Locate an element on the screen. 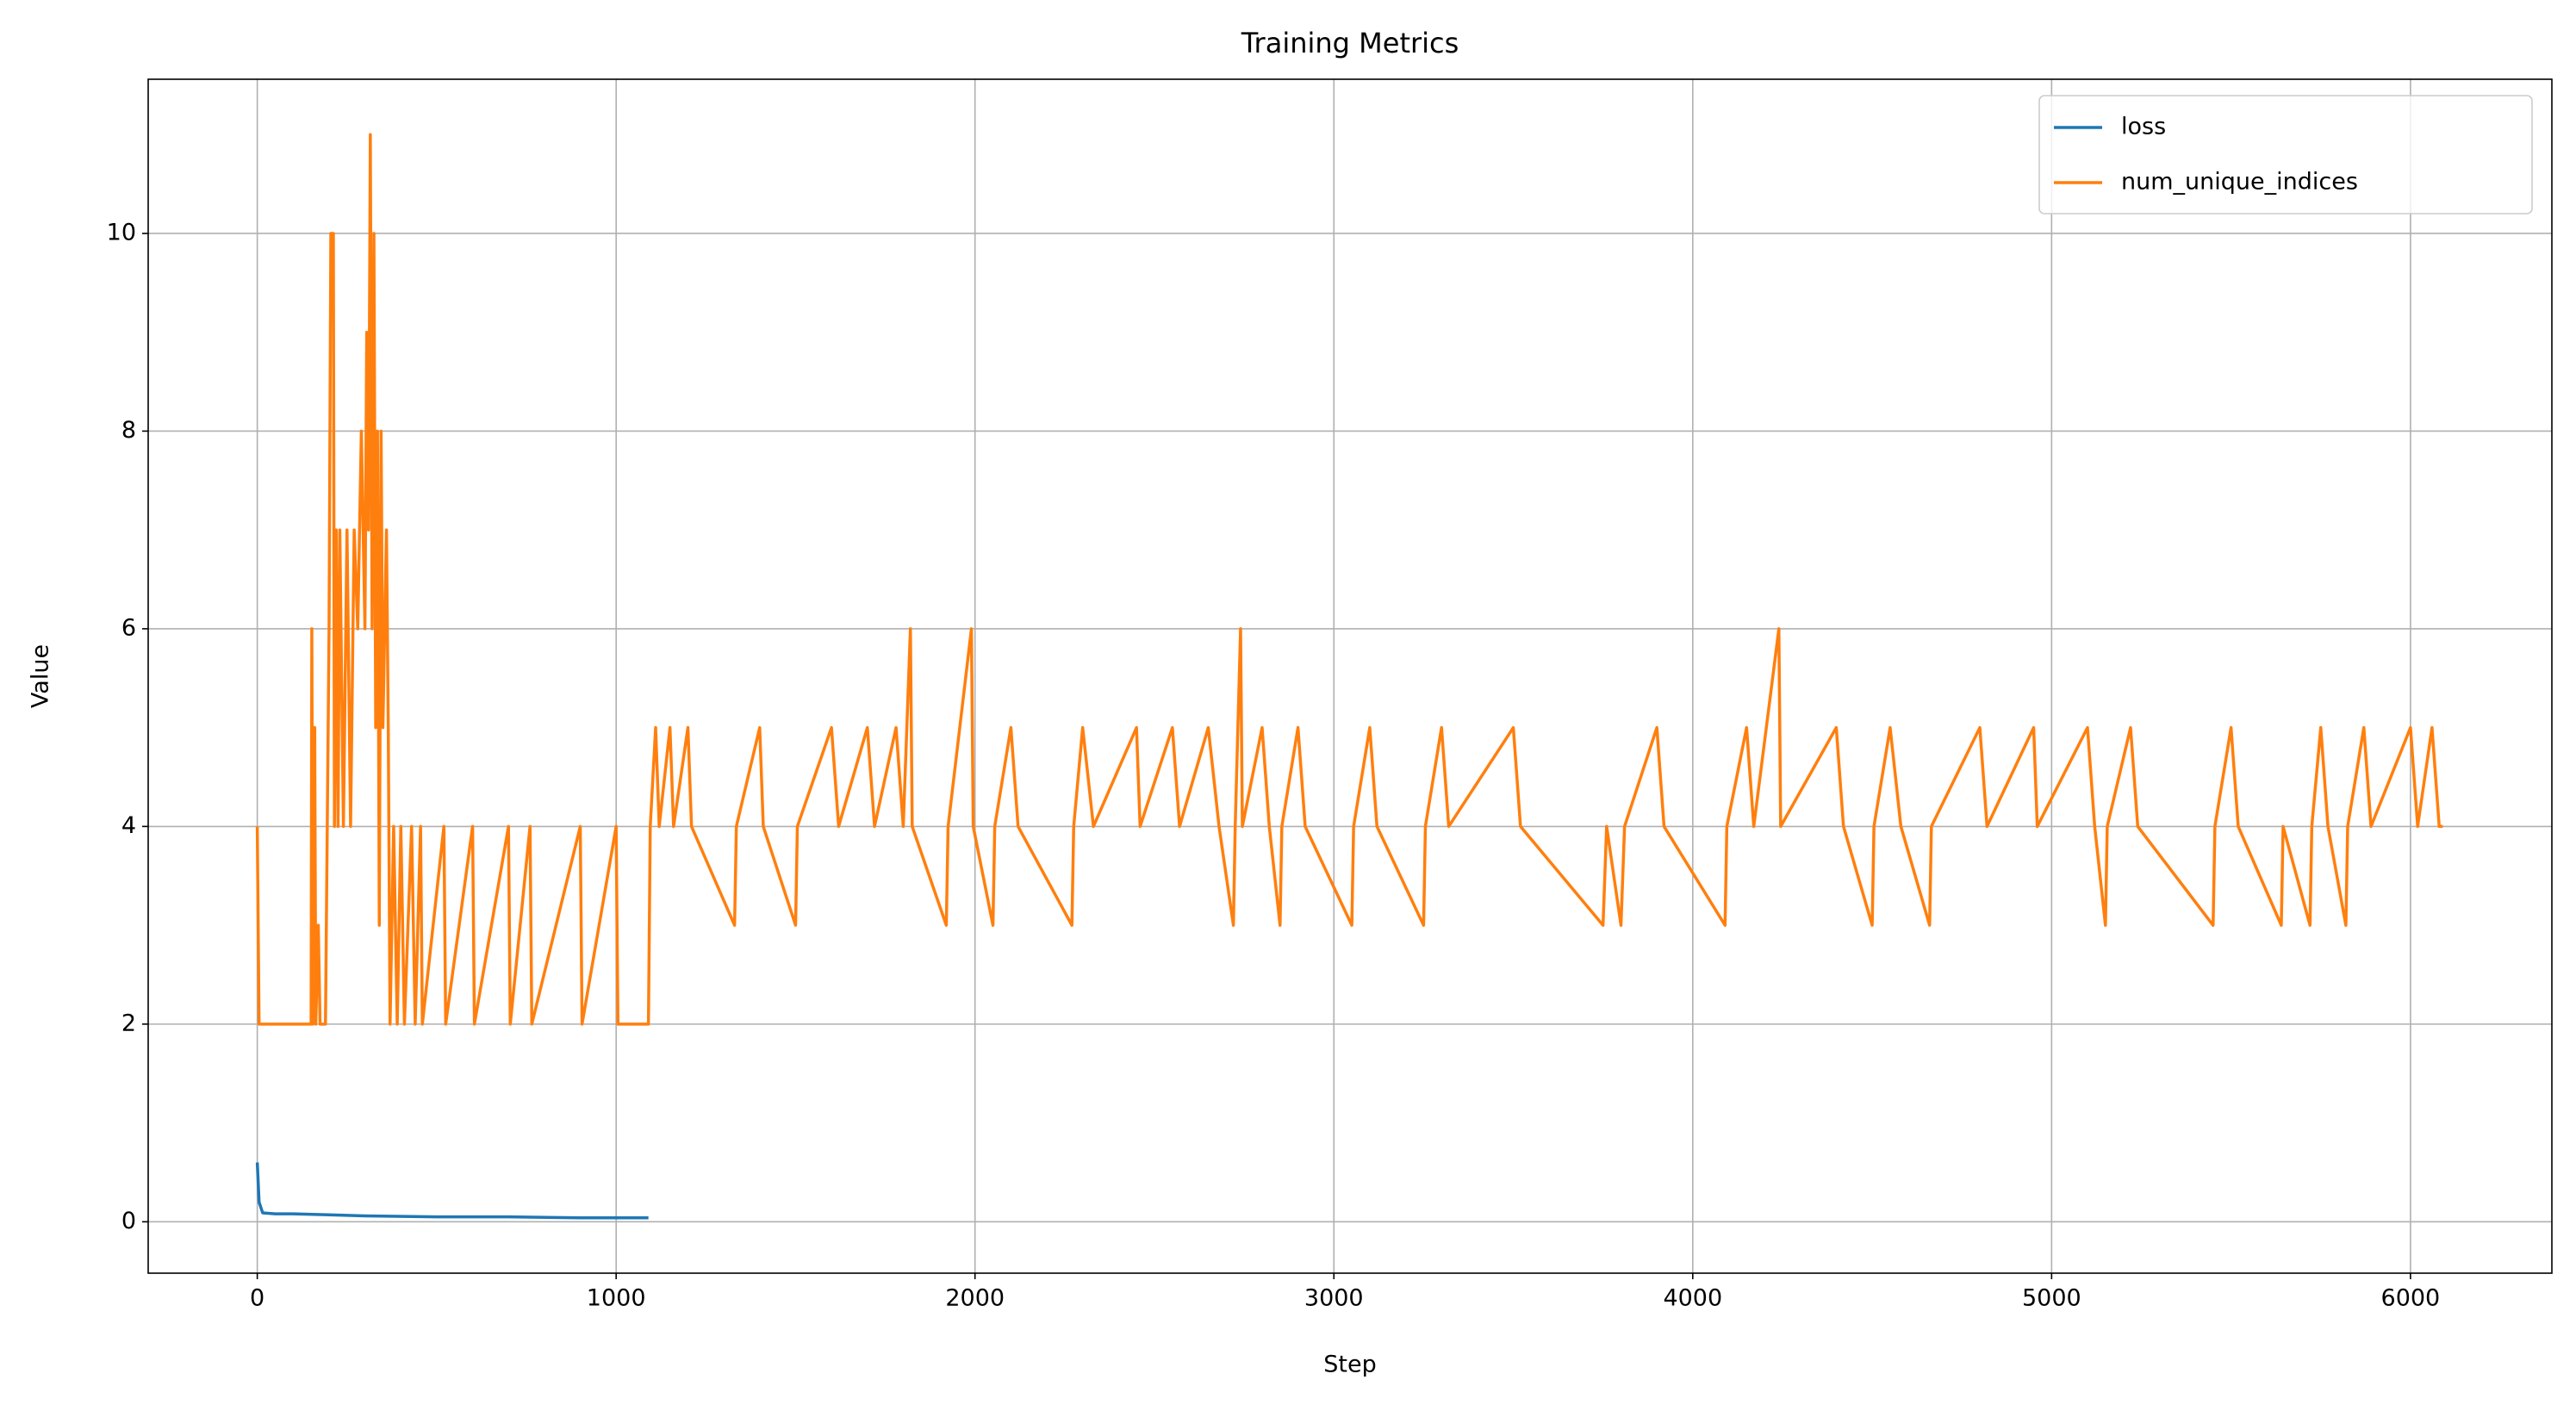 The width and height of the screenshot is (2576, 1411). x-tick-label: 1000 is located at coordinates (617, 1298).